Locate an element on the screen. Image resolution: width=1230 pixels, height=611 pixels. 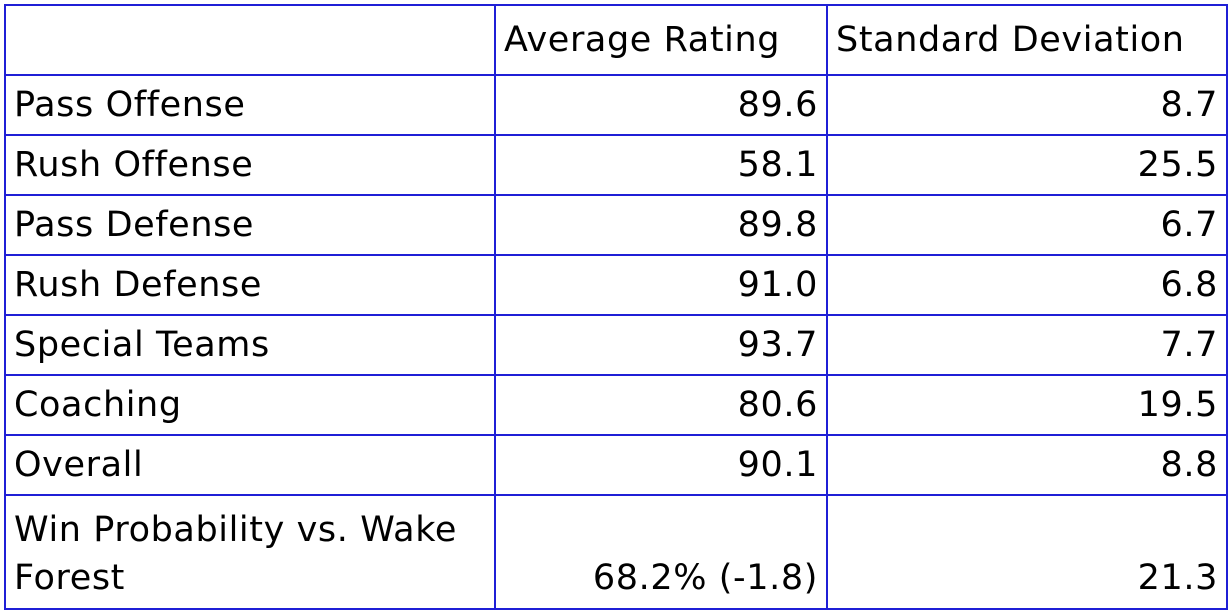
average-rating-cell: 68.2% (-1.8) is located at coordinates (661, 552).